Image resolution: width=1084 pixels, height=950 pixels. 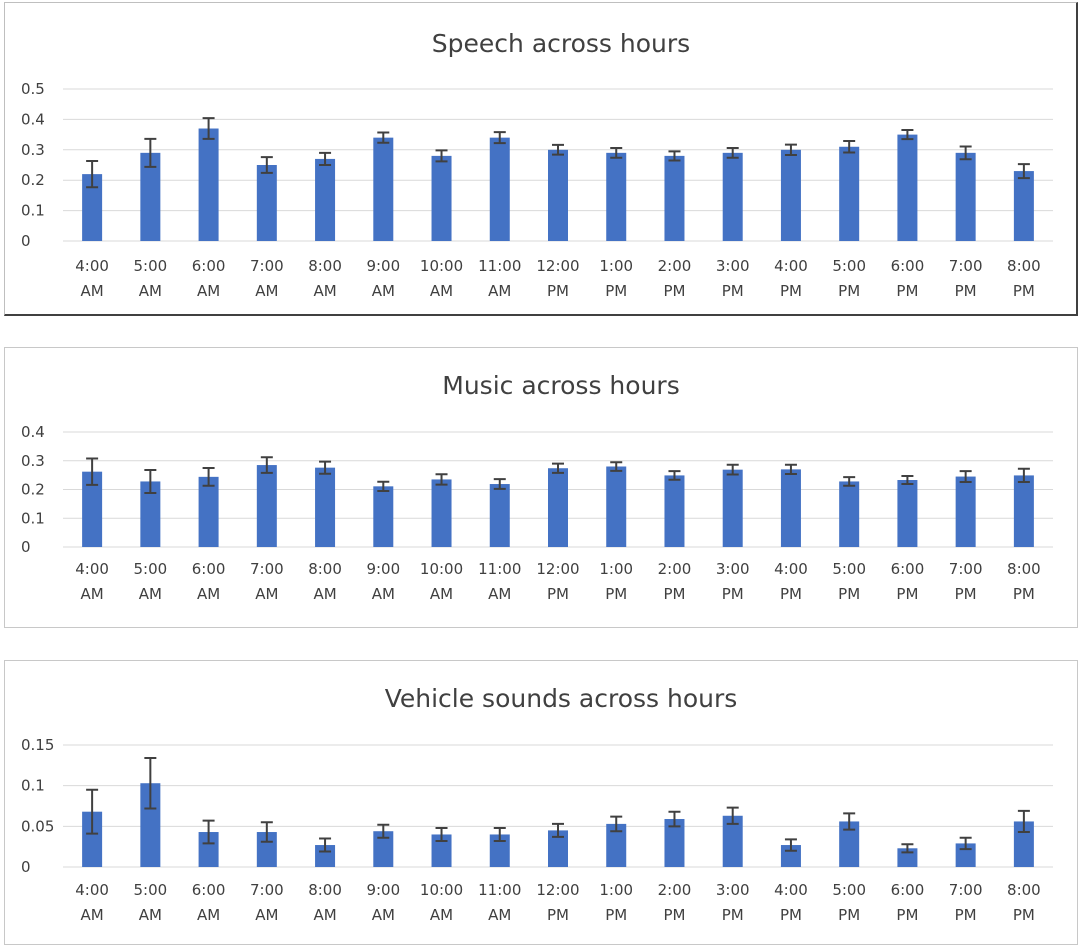 I want to click on speech-x-tick-label: 12:00, so click(x=557, y=266).